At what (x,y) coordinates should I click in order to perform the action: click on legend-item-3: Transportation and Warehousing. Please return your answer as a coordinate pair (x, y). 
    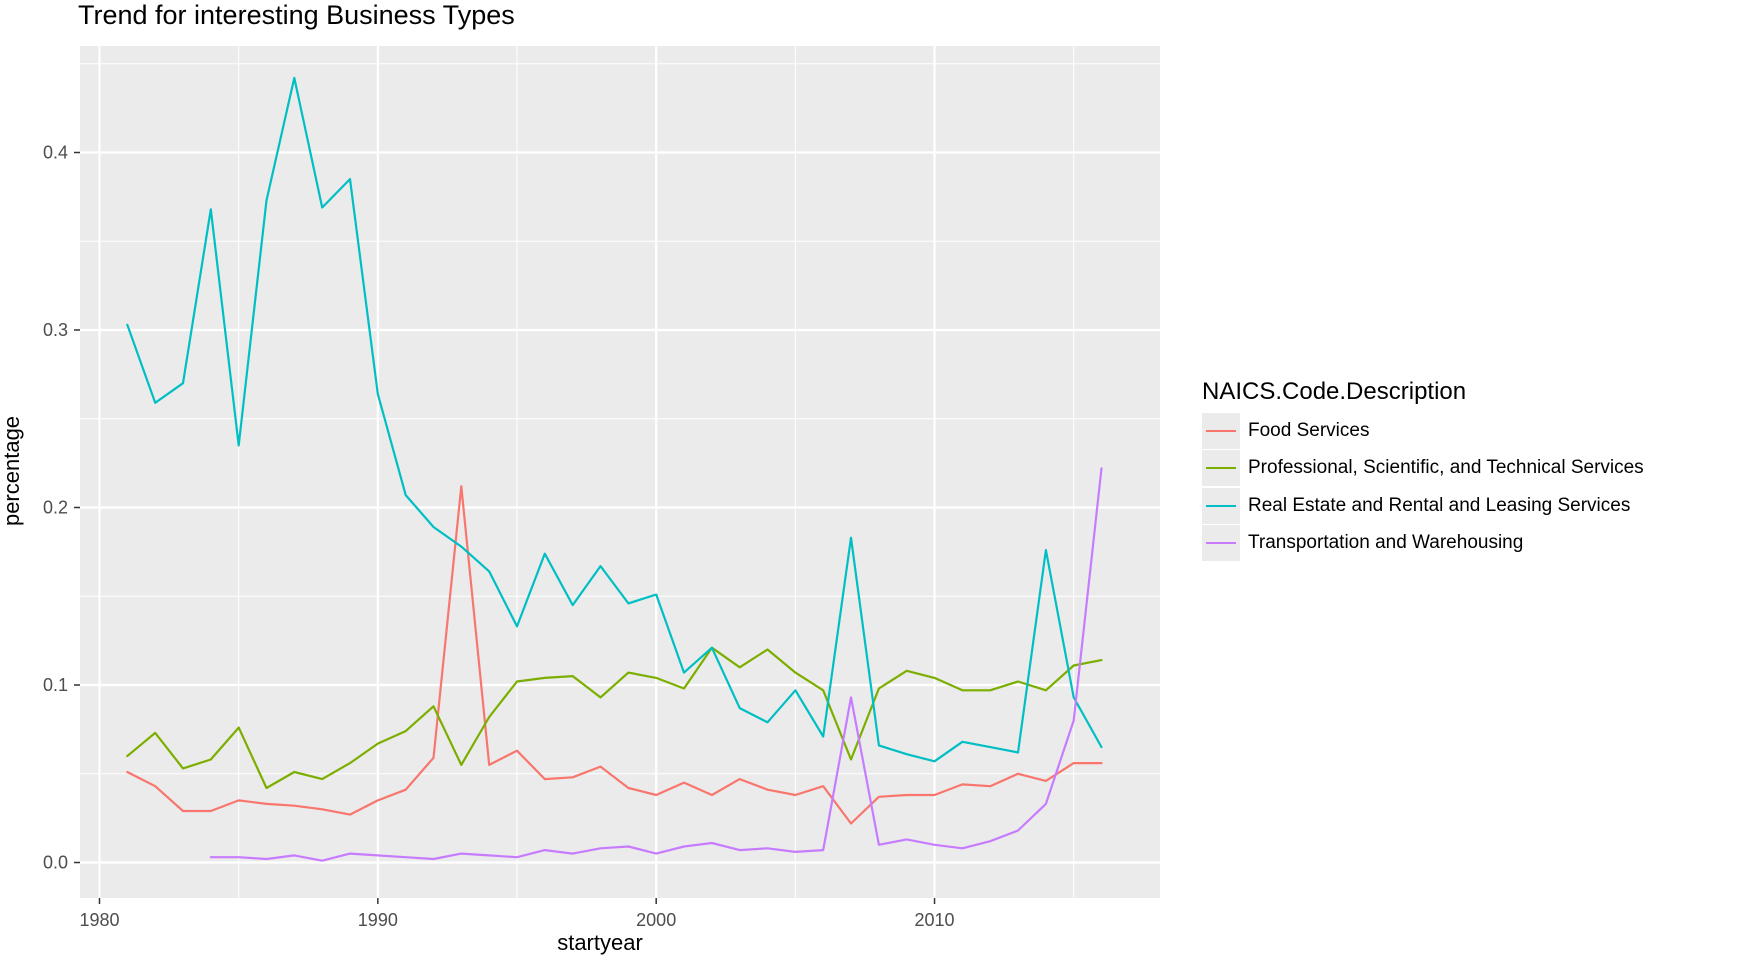
    Looking at the image, I should click on (1423, 544).